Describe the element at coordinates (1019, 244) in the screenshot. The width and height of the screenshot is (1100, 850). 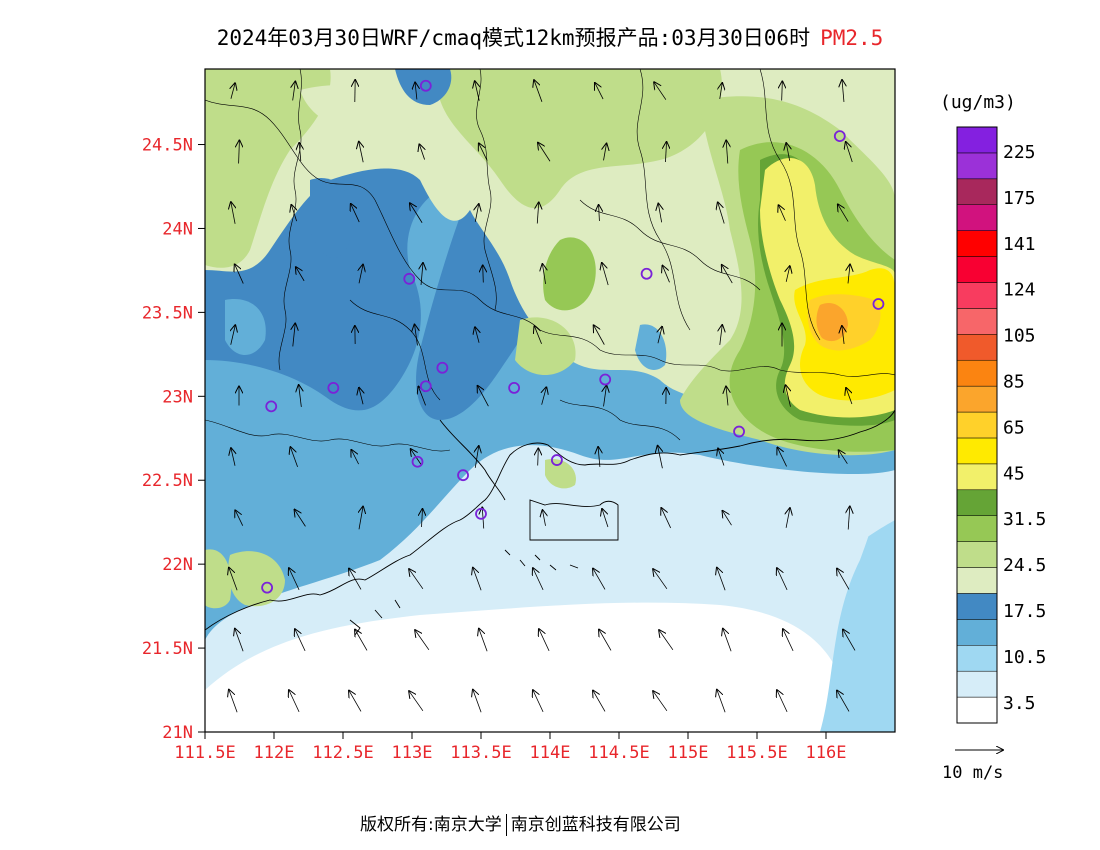
I see `legend-value-label: 141` at that location.